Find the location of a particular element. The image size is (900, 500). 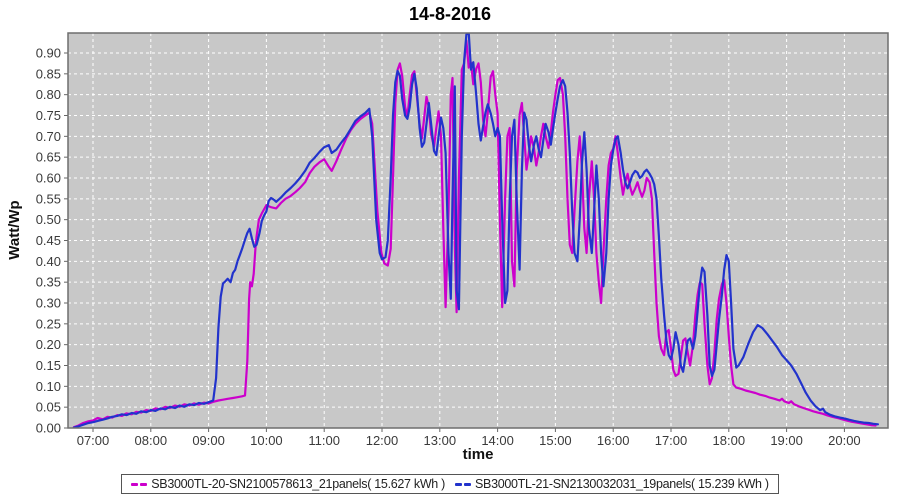

y-tick-label: 0.30 is located at coordinates (48, 303).